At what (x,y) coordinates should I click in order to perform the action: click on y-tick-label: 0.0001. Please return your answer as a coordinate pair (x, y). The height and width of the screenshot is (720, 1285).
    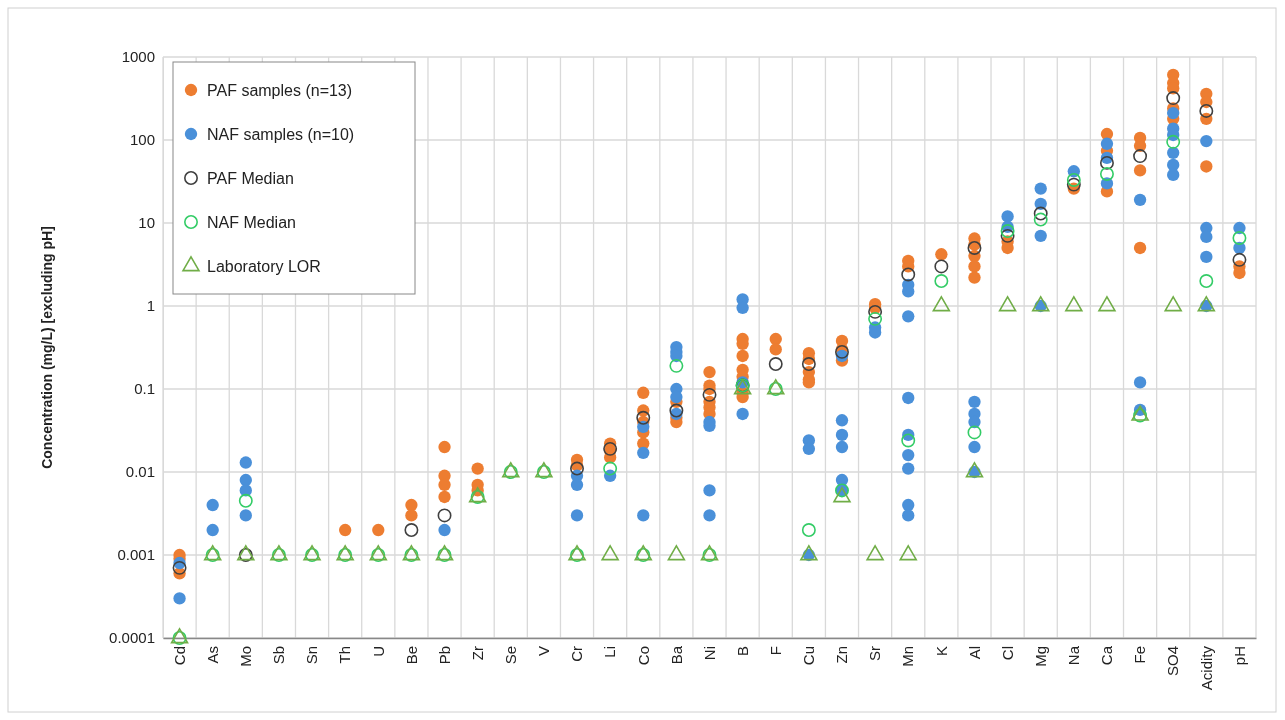
    Looking at the image, I should click on (132, 638).